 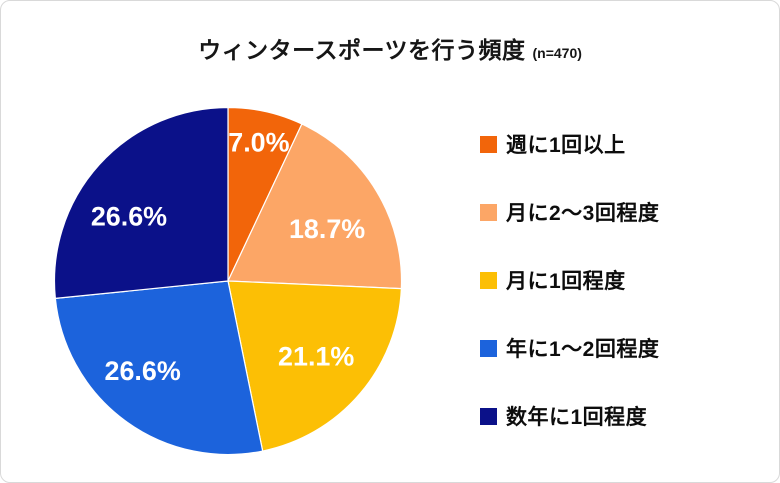 I want to click on legend-label: 月に1回程度, so click(x=566, y=281).